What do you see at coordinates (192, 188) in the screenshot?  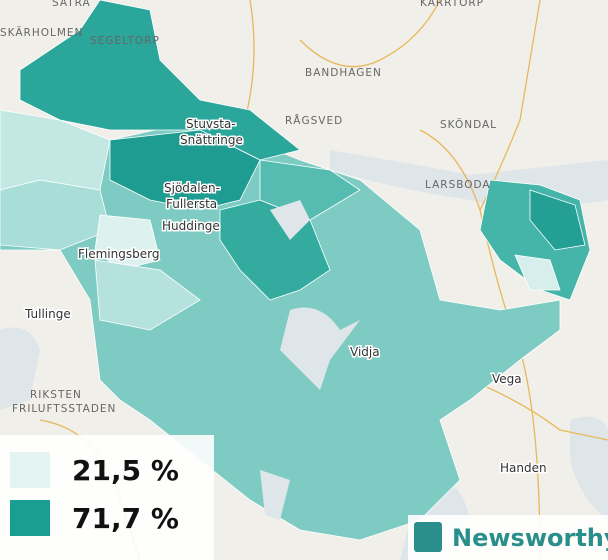 I see `place-label: Sjödalen-` at bounding box center [192, 188].